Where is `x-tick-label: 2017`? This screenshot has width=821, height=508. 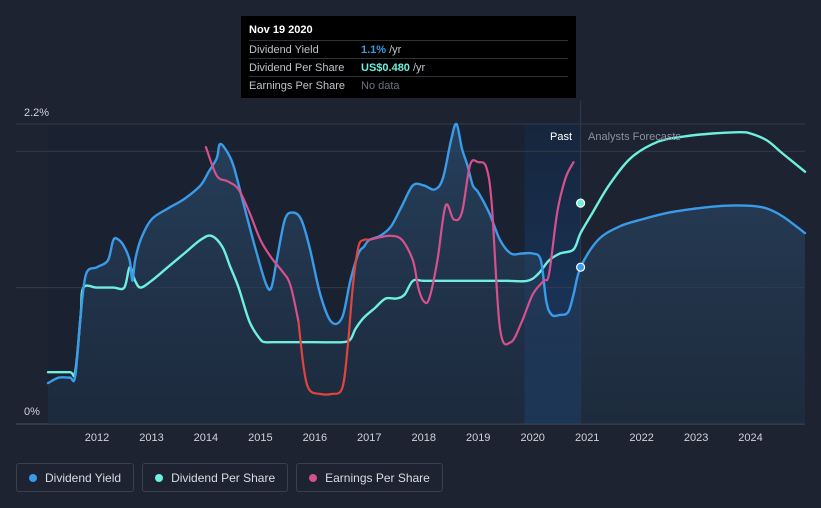
x-tick-label: 2017 is located at coordinates (369, 438).